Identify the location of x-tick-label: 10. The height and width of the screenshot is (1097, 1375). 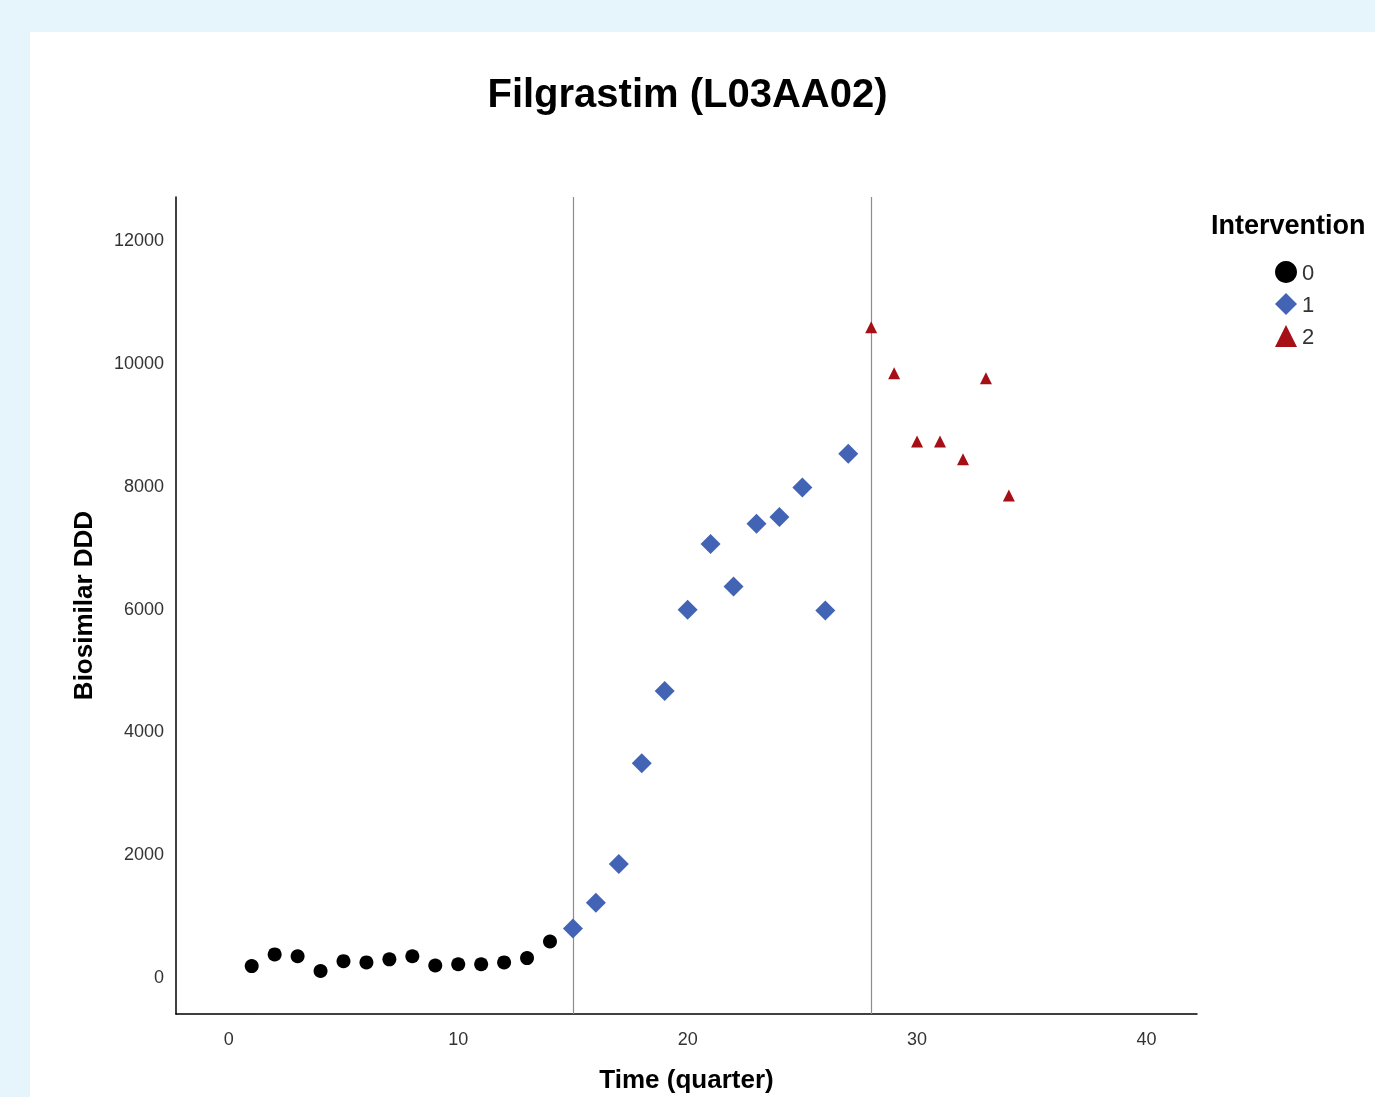
(458, 1039).